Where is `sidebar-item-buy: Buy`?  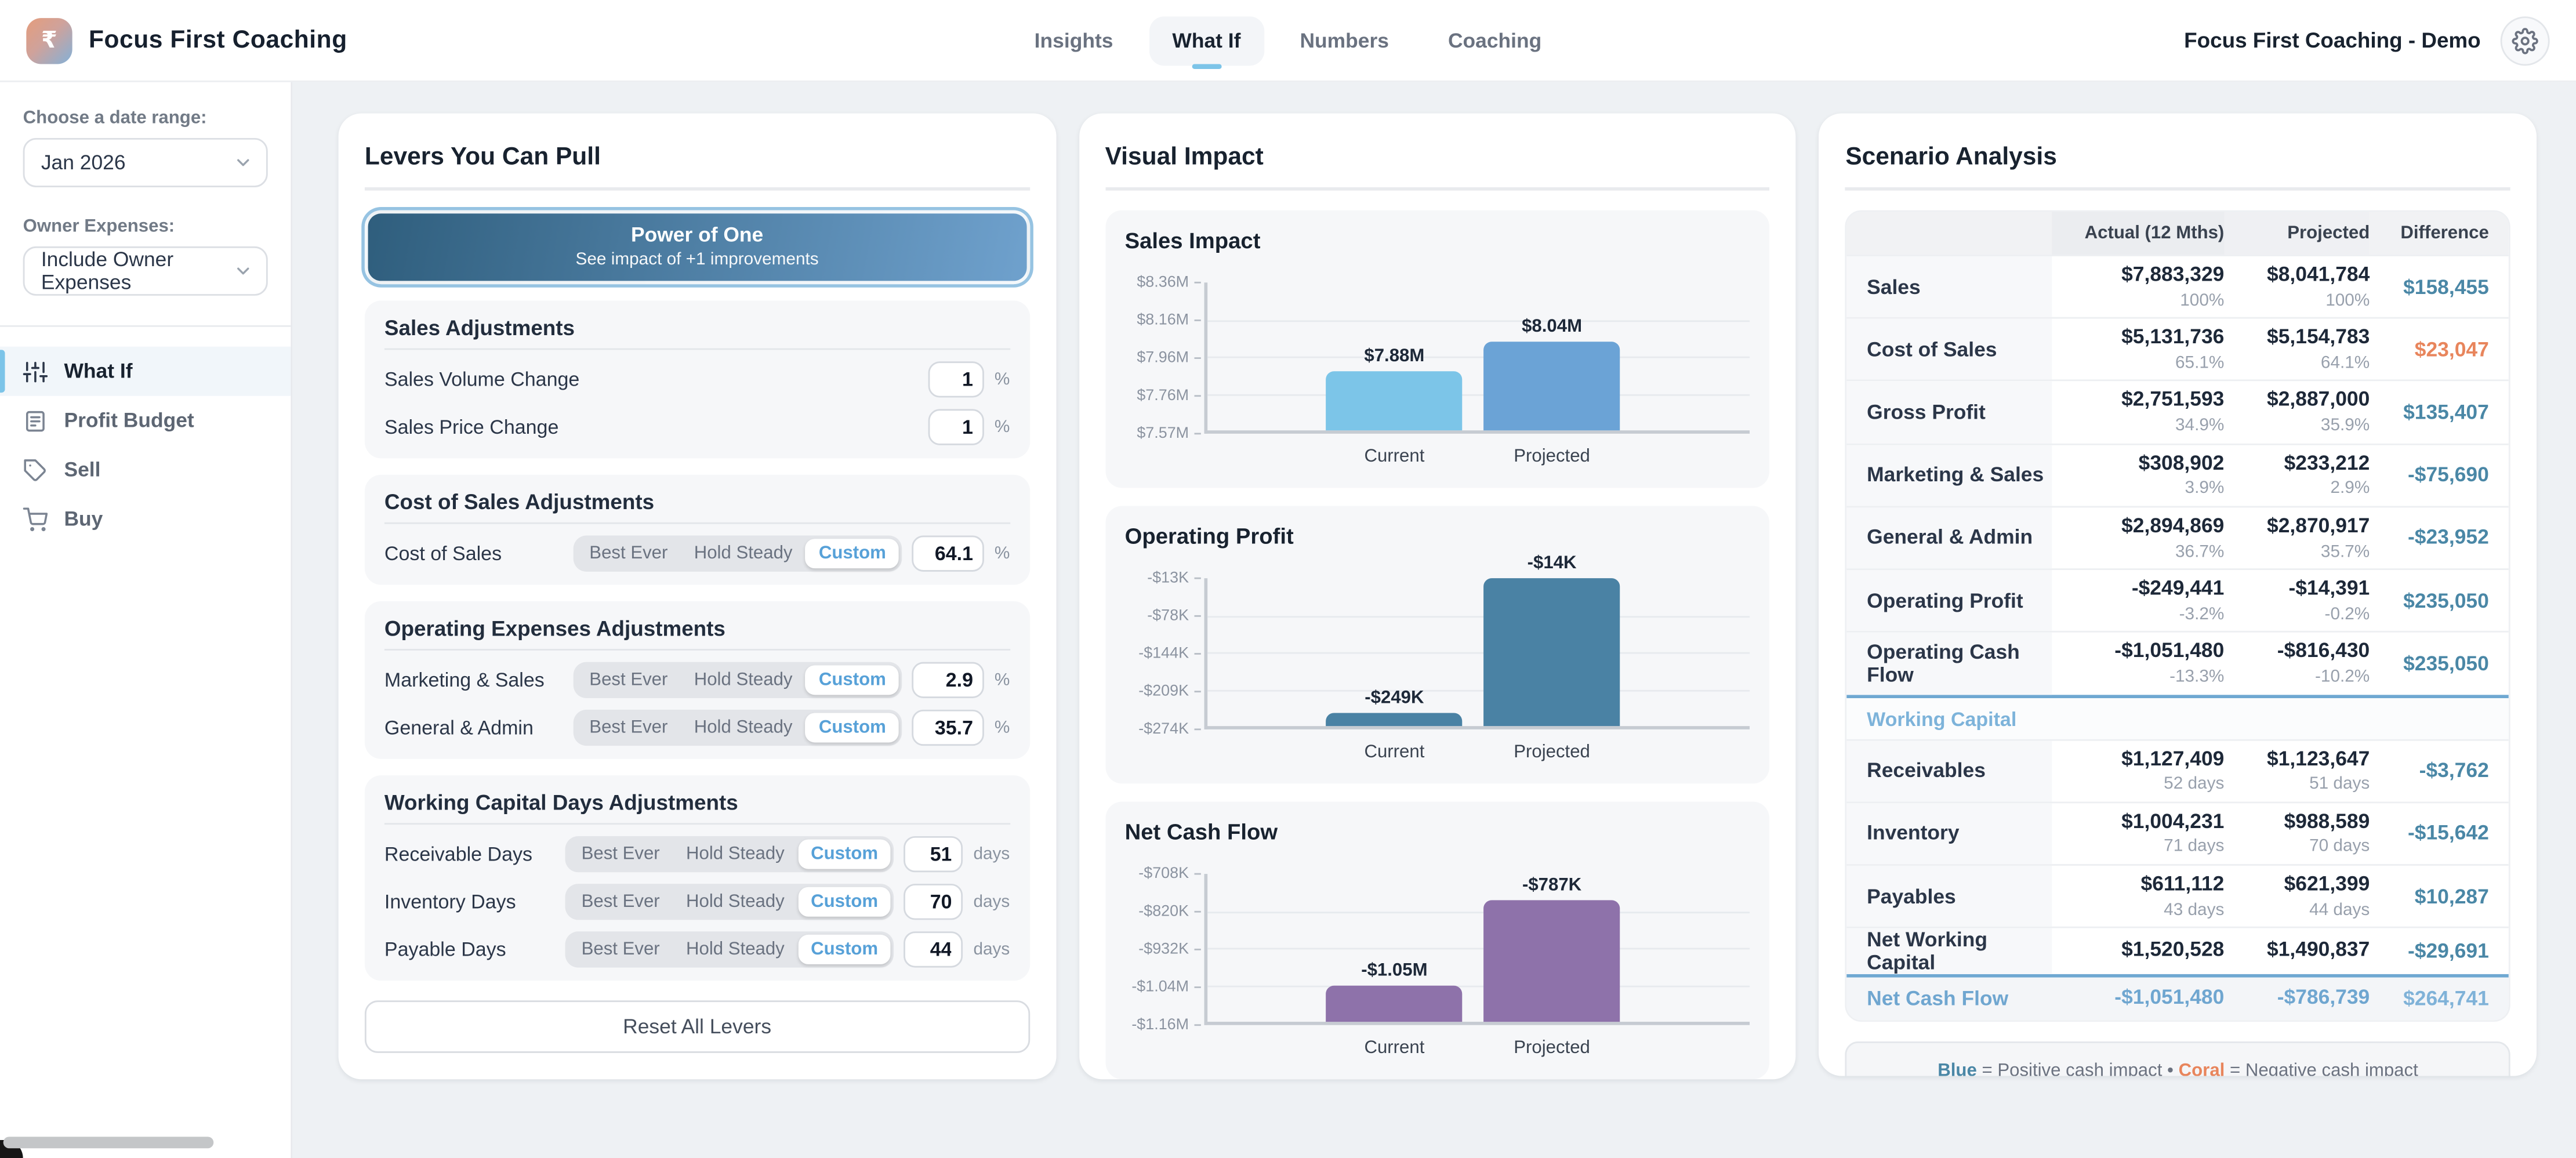 sidebar-item-buy: Buy is located at coordinates (145, 519).